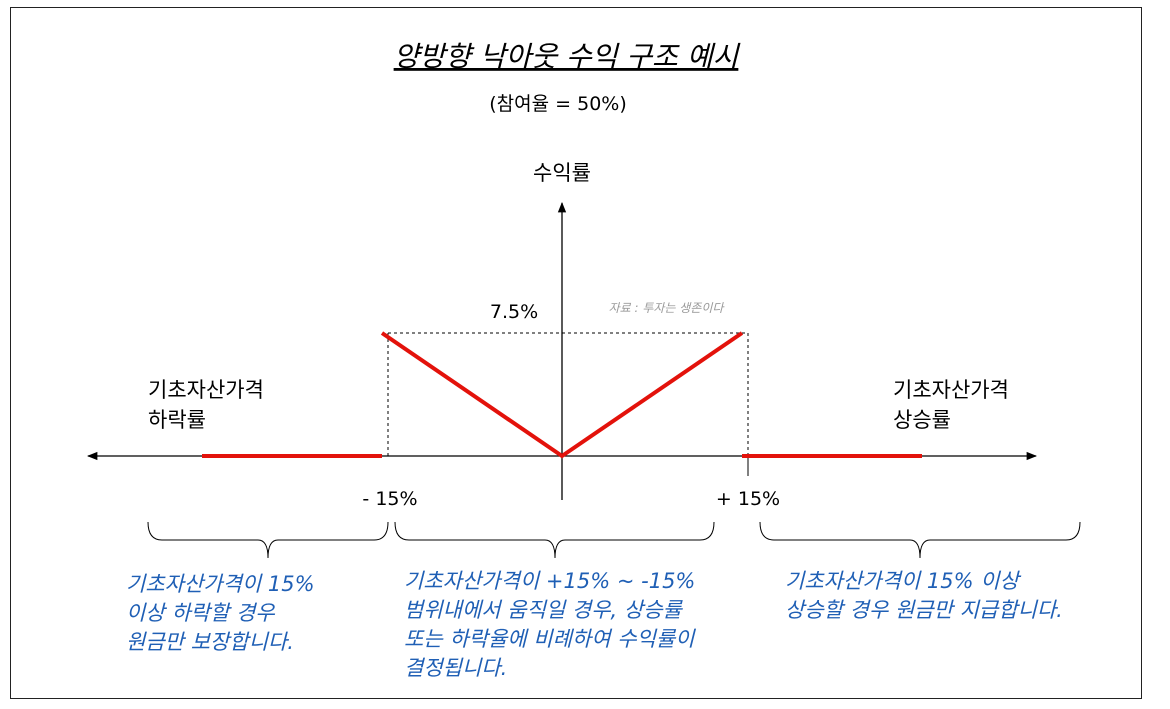  What do you see at coordinates (550, 639) in the screenshot?
I see `middle-note-line: 또는 하락율에 비례하여 수익률이` at bounding box center [550, 639].